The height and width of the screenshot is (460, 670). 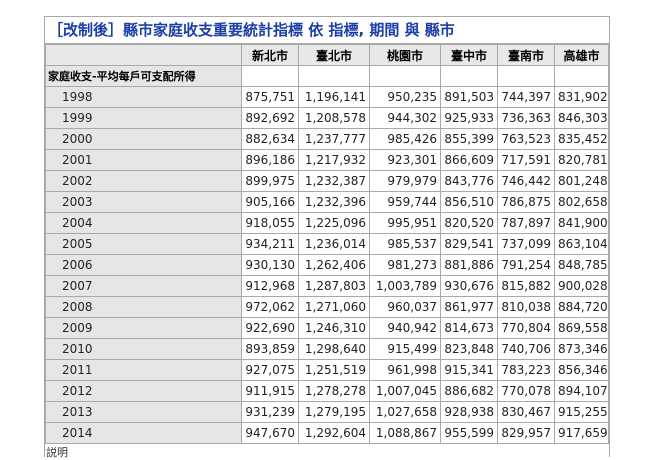 What do you see at coordinates (143, 223) in the screenshot?
I see `row-year-label: 2004` at bounding box center [143, 223].